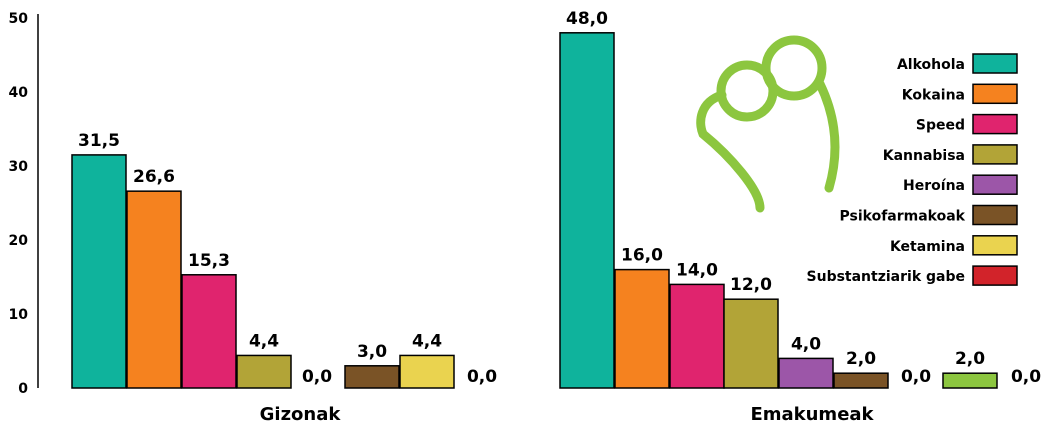 The width and height of the screenshot is (1041, 424). What do you see at coordinates (927, 247) in the screenshot?
I see `legend-label: Ketamina` at bounding box center [927, 247].